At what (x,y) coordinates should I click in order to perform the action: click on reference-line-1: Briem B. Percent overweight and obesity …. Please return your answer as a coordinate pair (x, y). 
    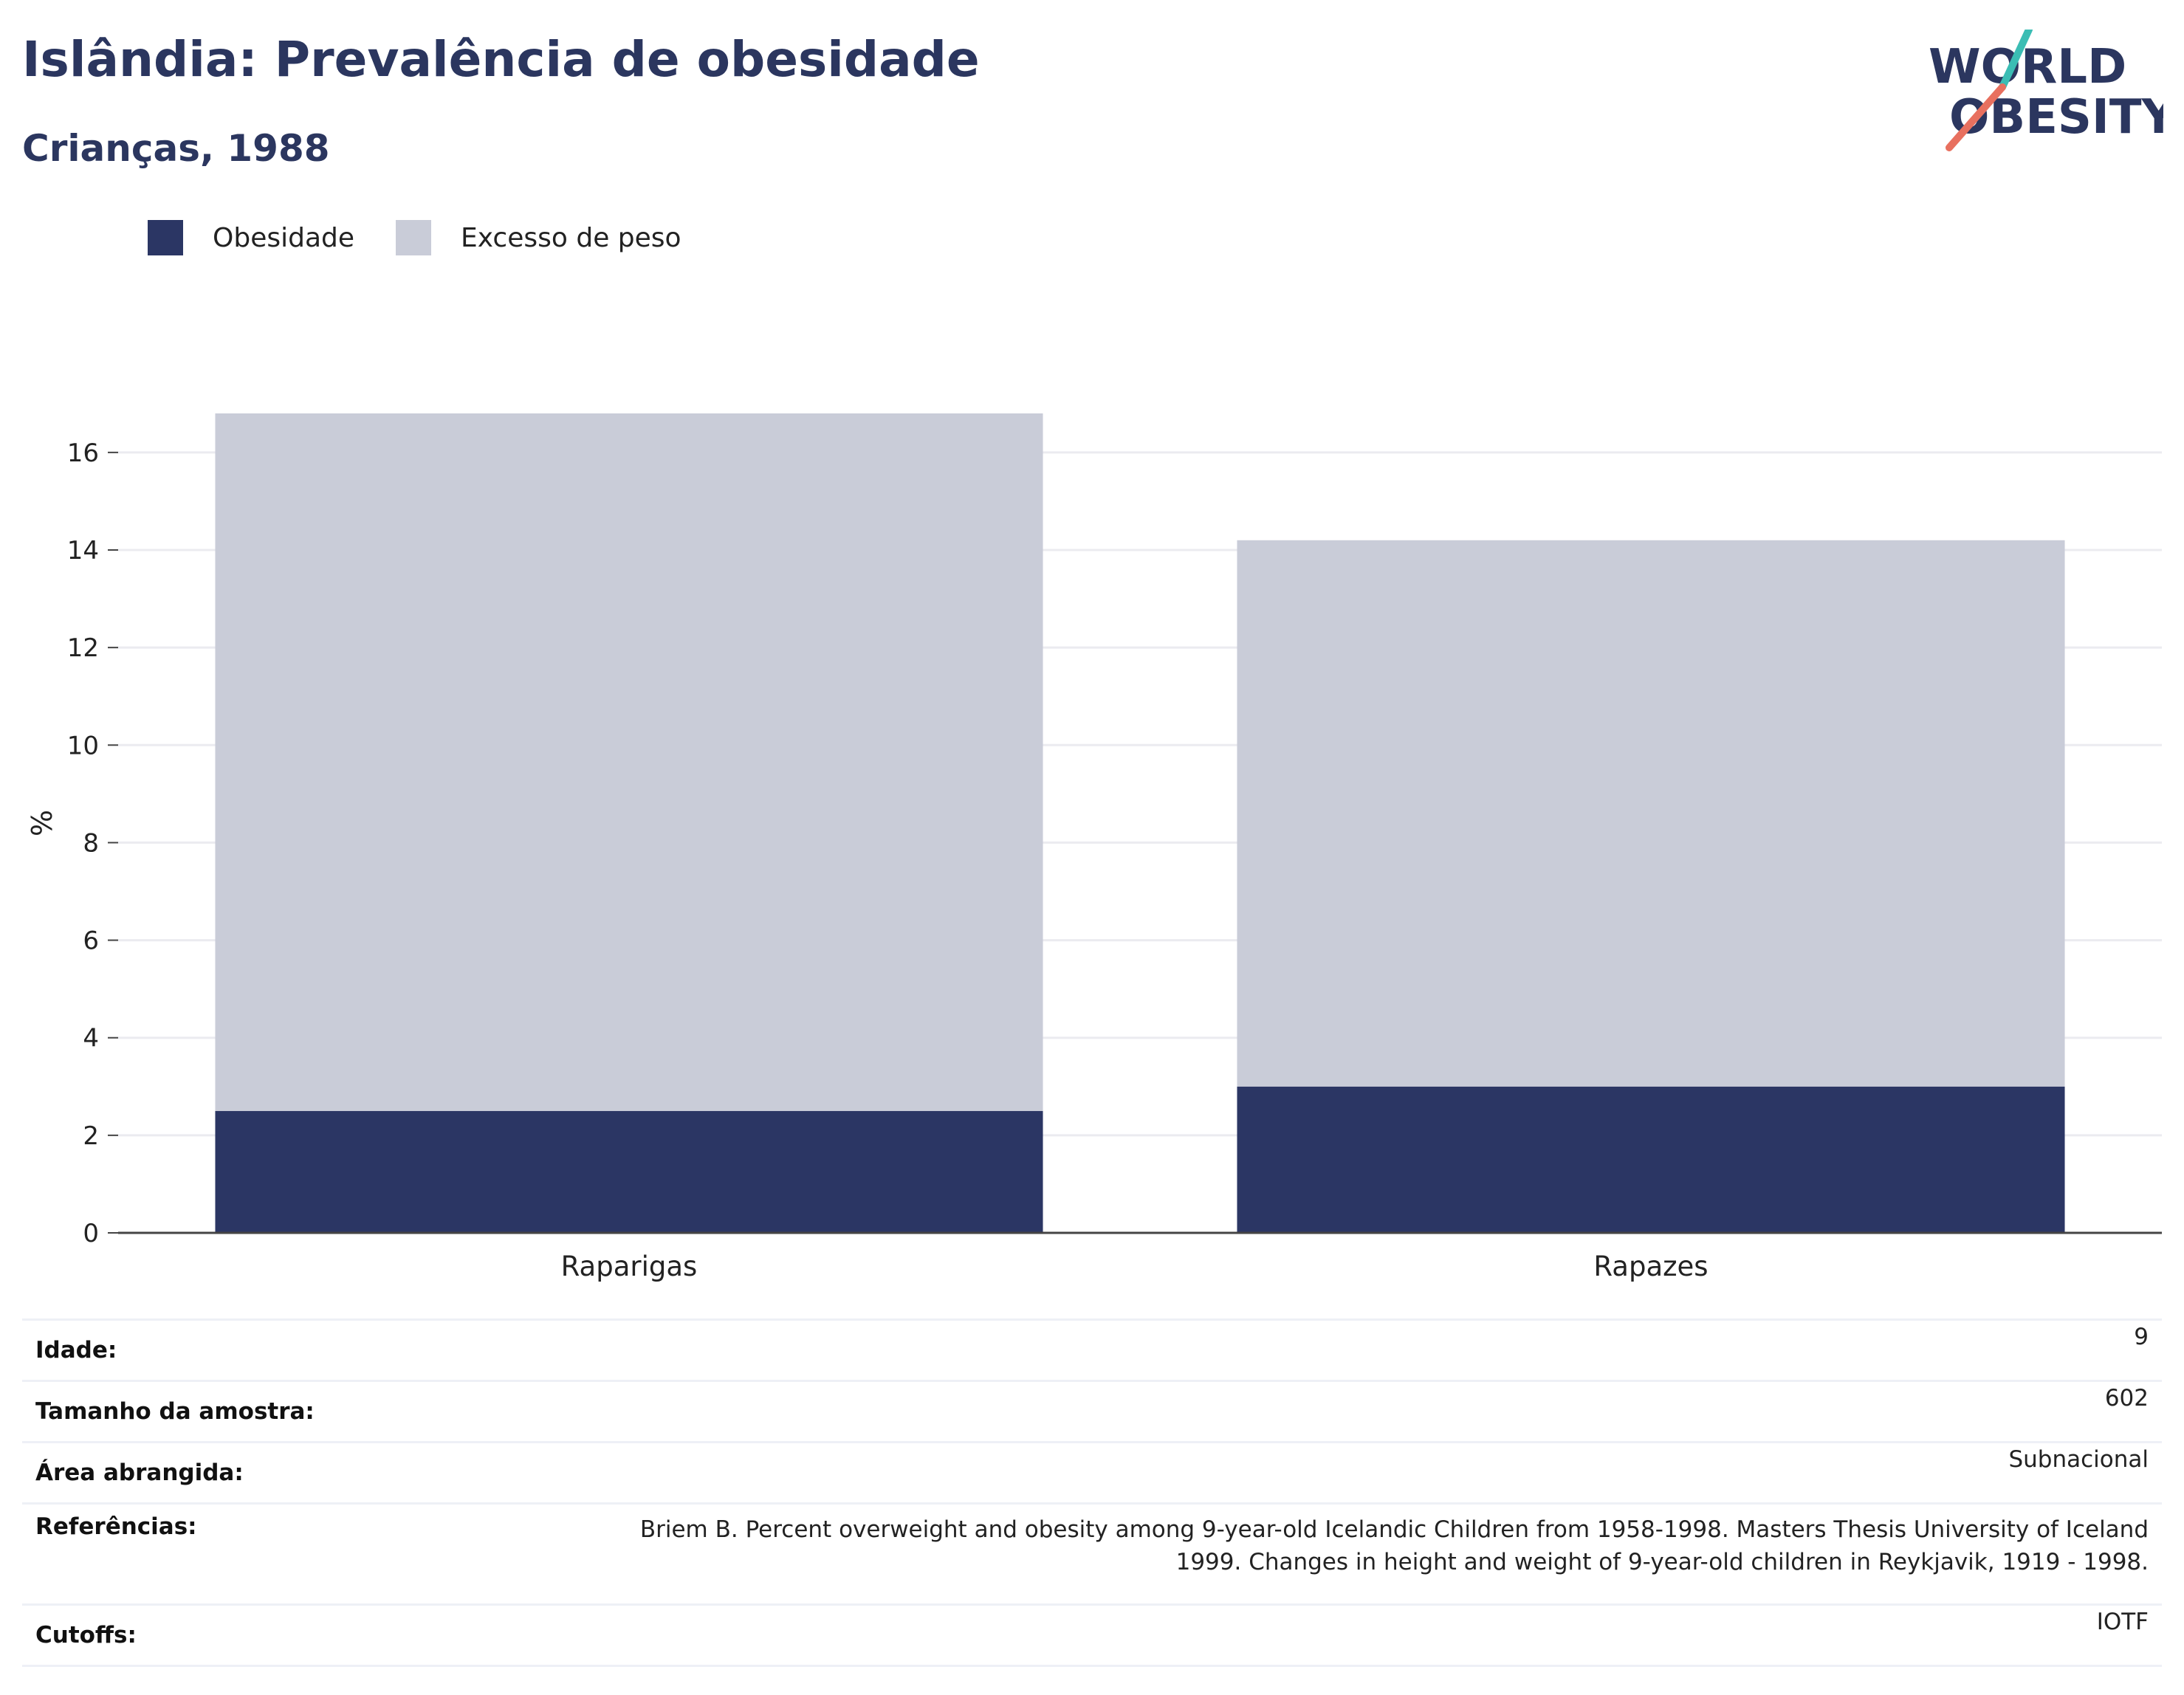
    Looking at the image, I should click on (1394, 1529).